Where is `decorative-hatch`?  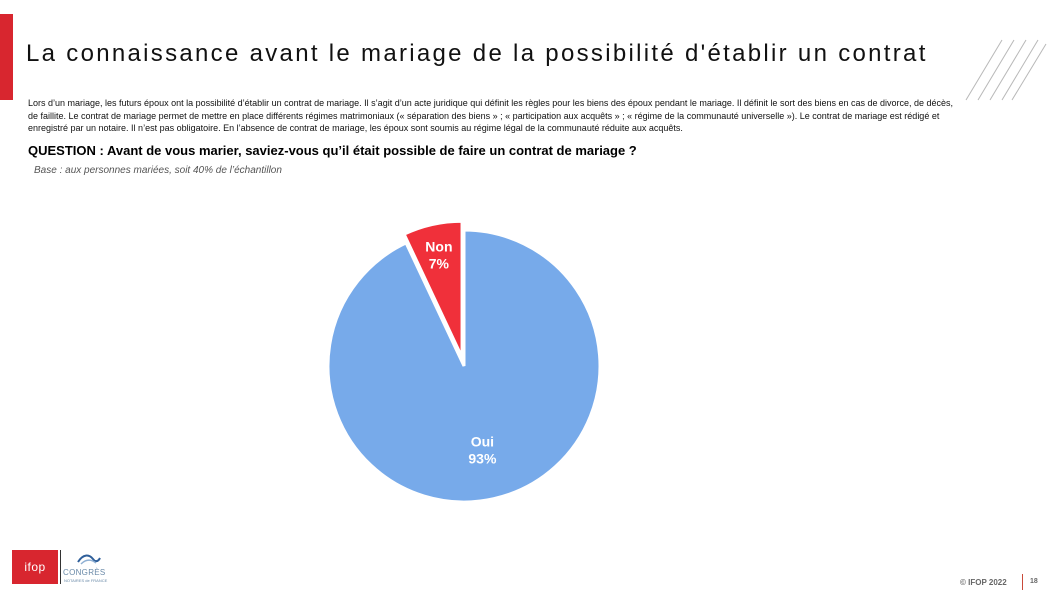 decorative-hatch is located at coordinates (1006, 70).